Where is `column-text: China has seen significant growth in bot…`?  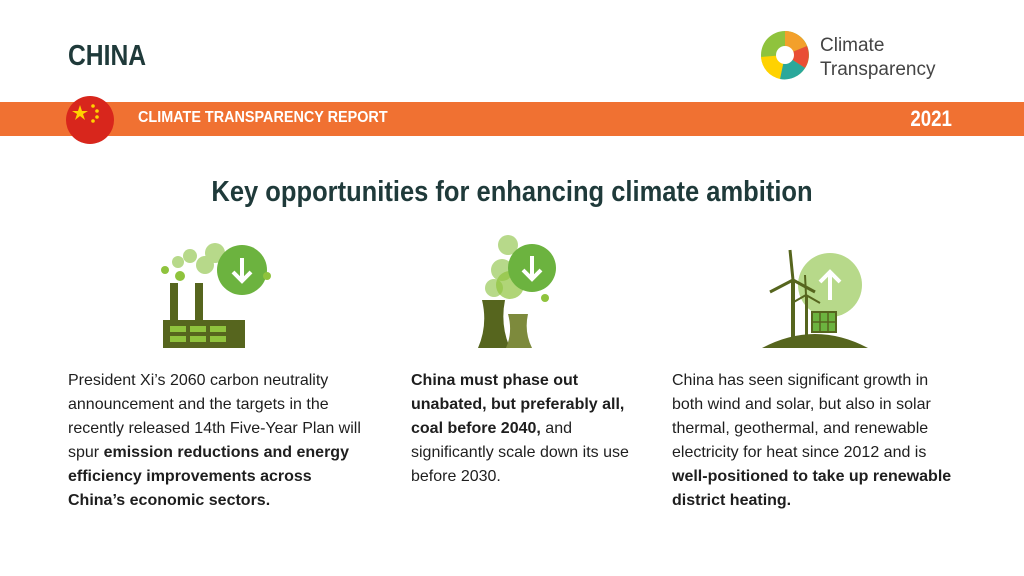
column-text: China has seen significant growth in bot… is located at coordinates (817, 441).